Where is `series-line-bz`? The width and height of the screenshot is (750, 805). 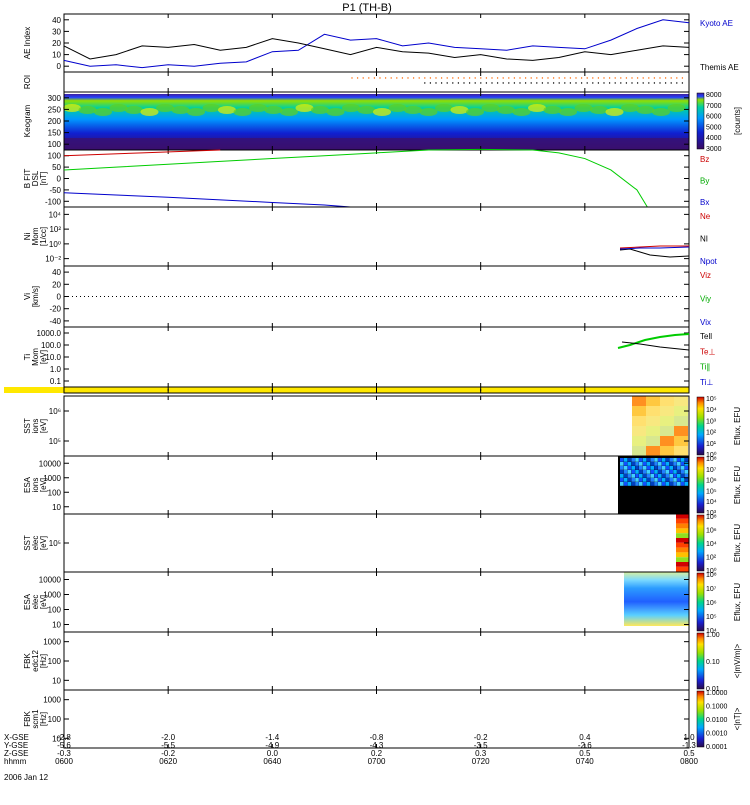 series-line-bz is located at coordinates (142, 153).